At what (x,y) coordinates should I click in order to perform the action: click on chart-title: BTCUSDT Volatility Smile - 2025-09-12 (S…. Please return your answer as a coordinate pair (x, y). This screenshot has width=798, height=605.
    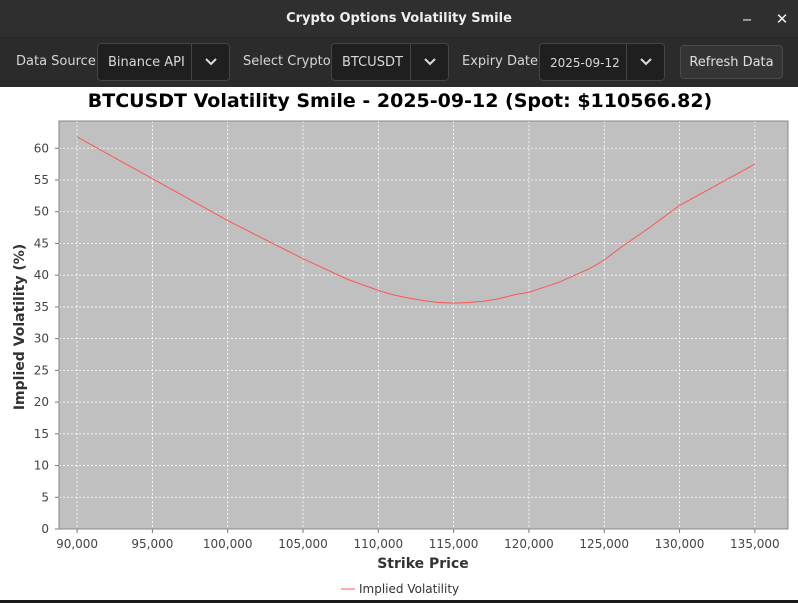
    Looking at the image, I should click on (400, 101).